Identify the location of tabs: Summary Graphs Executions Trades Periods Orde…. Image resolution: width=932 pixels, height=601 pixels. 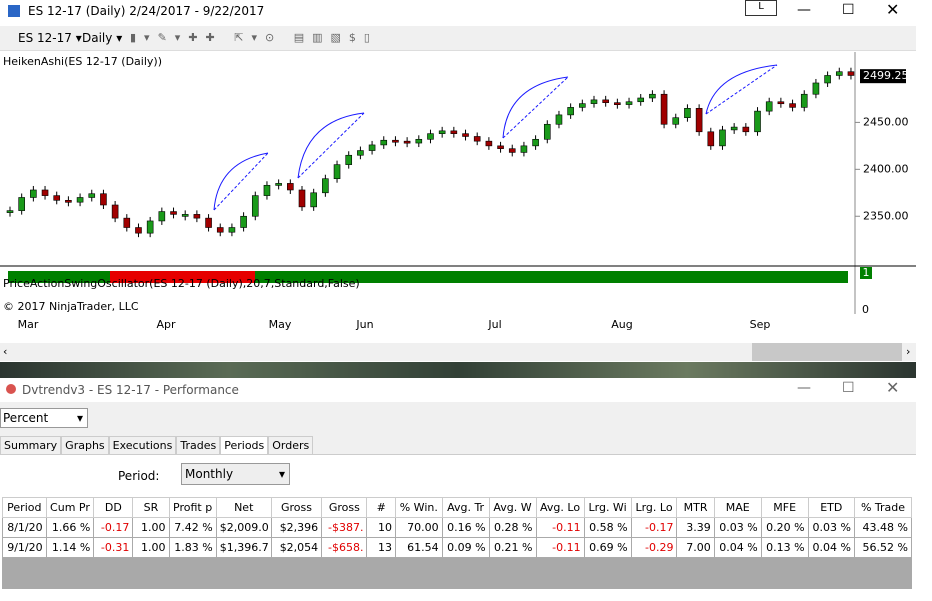
(157, 445).